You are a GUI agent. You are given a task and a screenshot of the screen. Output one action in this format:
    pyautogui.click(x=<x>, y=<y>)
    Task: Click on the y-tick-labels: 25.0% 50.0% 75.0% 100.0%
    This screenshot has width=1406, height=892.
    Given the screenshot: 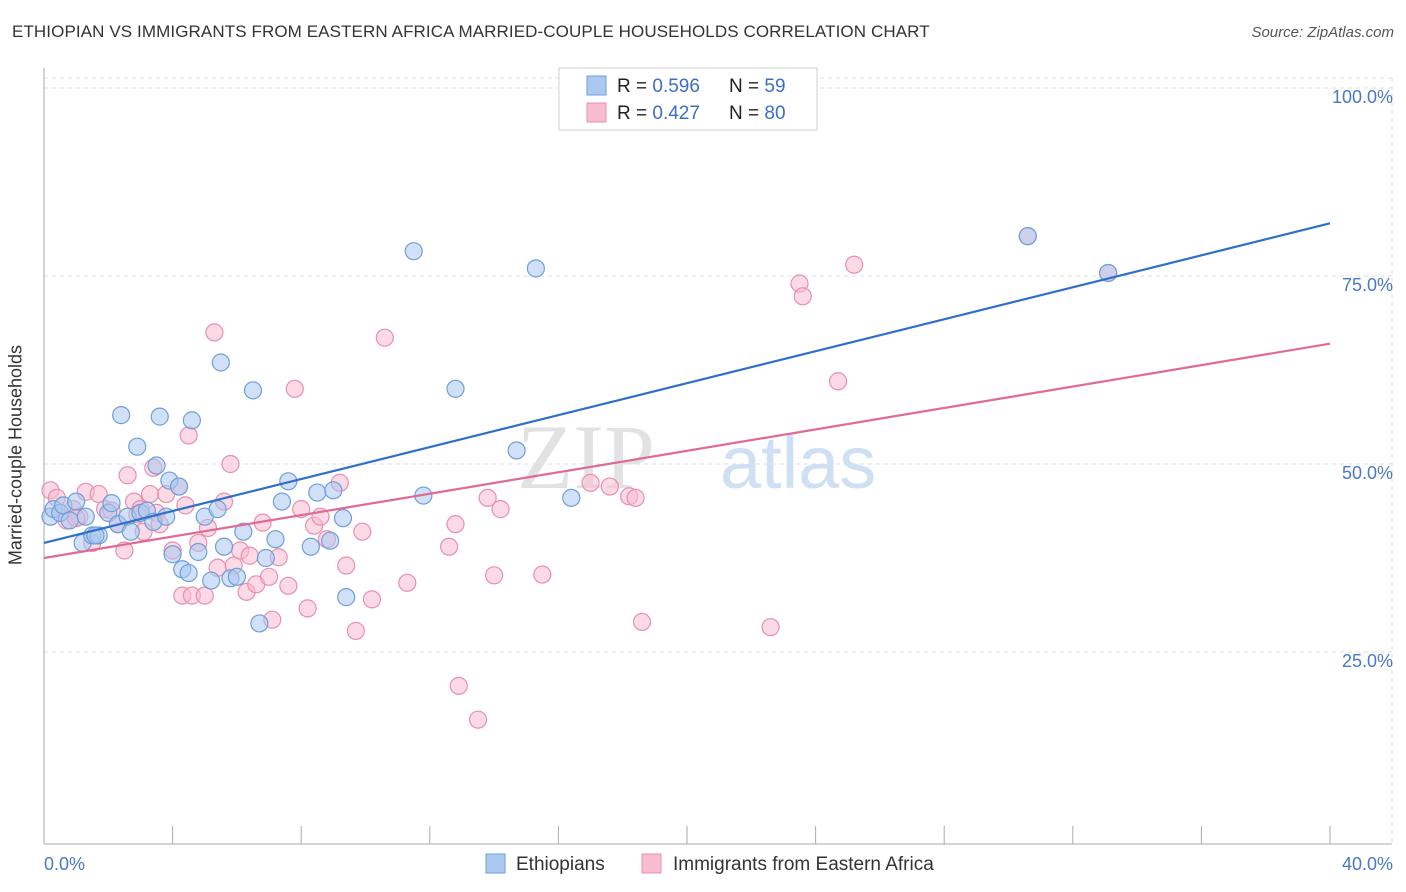 What is the action you would take?
    pyautogui.click(x=1362, y=379)
    